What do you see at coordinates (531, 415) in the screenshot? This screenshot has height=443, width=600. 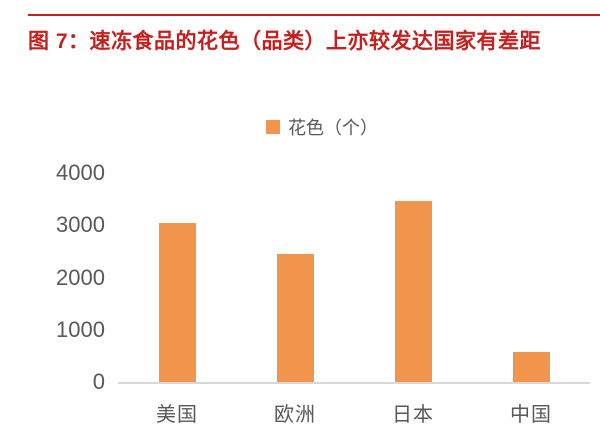 I see `x-category-label: 中国` at bounding box center [531, 415].